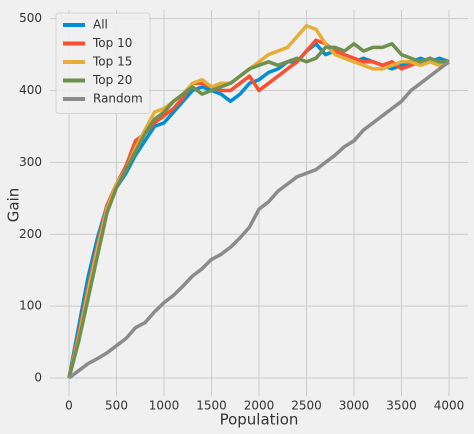 The image size is (474, 434). What do you see at coordinates (69, 406) in the screenshot?
I see `x-tick-label: 0` at bounding box center [69, 406].